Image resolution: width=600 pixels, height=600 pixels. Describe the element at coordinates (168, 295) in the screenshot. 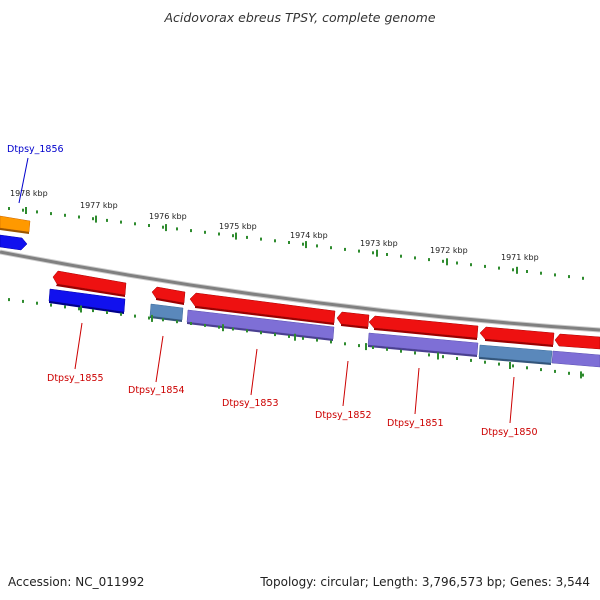

I see `gene-dtpsy-1854-forward` at that location.